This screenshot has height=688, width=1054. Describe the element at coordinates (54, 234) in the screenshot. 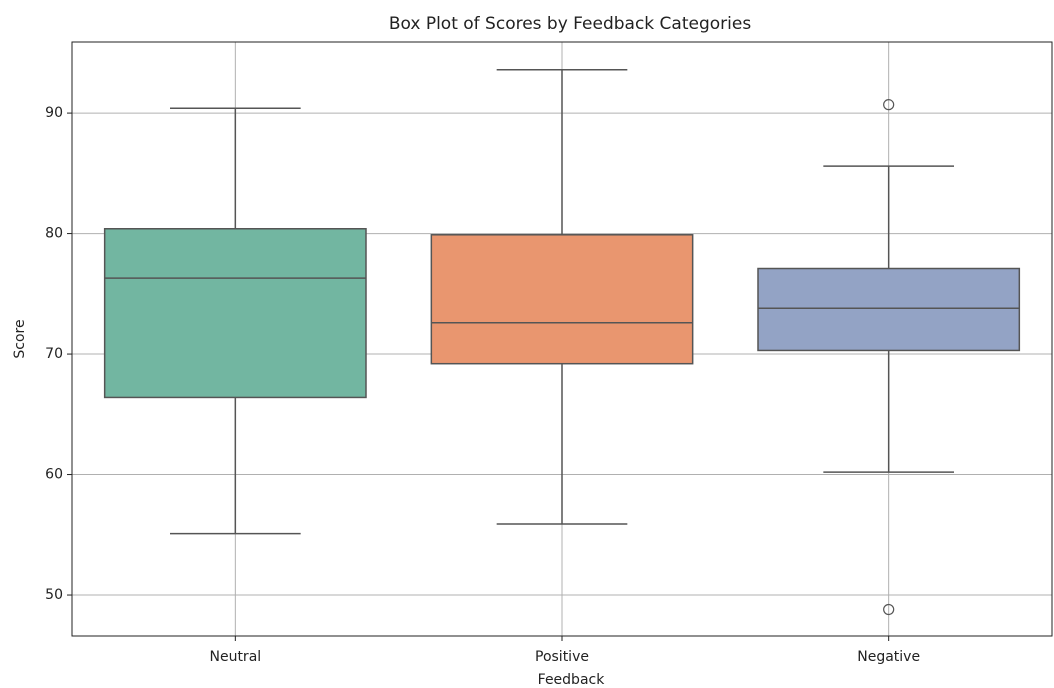

I see `y-tick-label: 80` at that location.